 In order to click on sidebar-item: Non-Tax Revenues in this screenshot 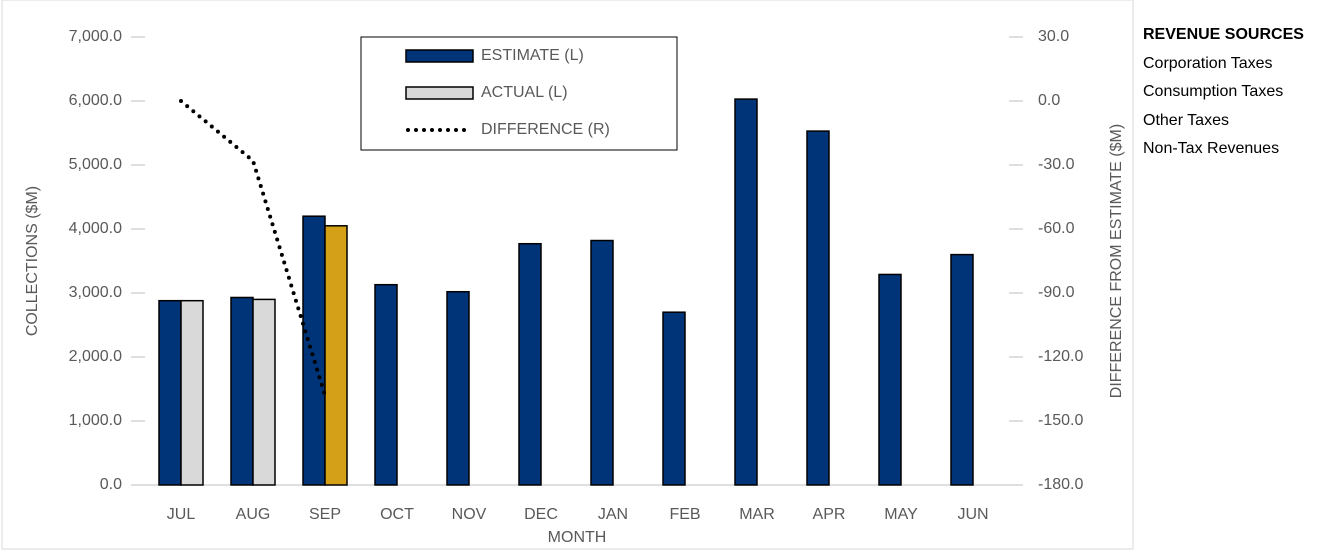, I will do `click(1211, 148)`.